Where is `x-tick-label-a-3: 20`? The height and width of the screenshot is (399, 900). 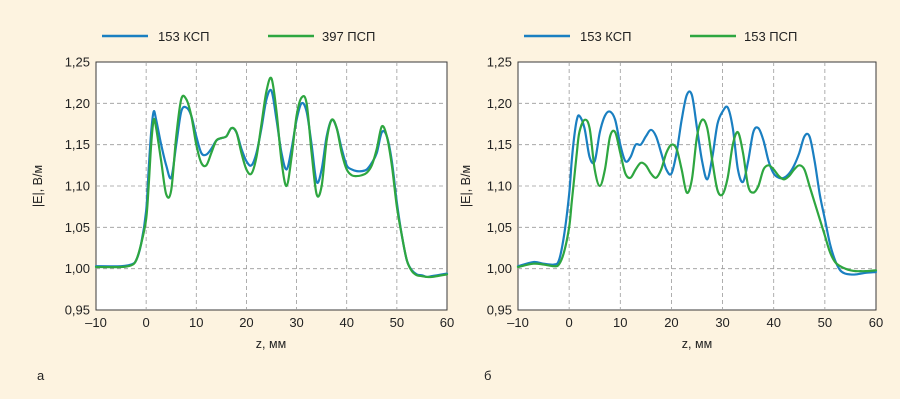
x-tick-label-a-3: 20 is located at coordinates (246, 322).